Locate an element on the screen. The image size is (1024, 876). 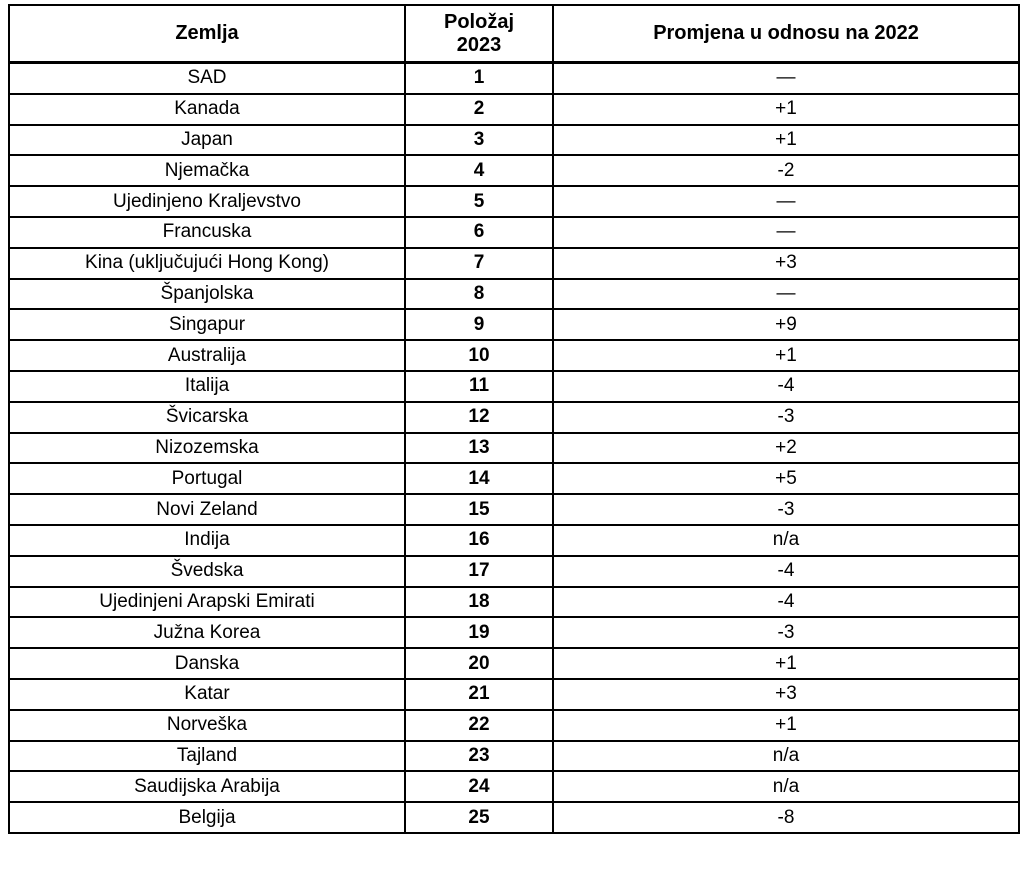
table-row: Katar 21 +3 is located at coordinates (514, 694).